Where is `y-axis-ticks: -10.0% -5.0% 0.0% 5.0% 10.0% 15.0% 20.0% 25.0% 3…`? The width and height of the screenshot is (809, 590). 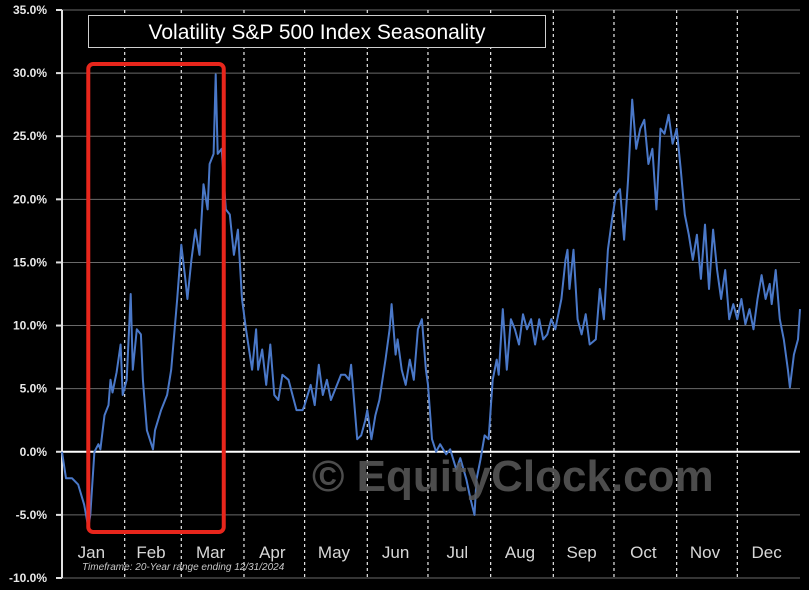 y-axis-ticks: -10.0% -5.0% 0.0% 5.0% 10.0% 15.0% 20.0% 25.0% 3… is located at coordinates (35, 294).